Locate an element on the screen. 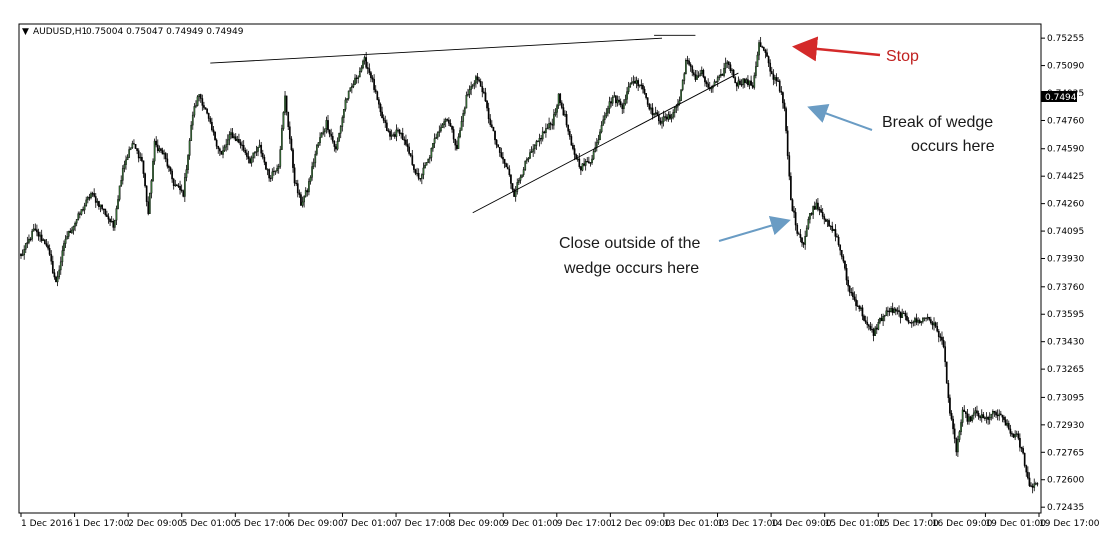 The height and width of the screenshot is (543, 1100). x-tick-label: 16 Dec 09:00 is located at coordinates (962, 524).